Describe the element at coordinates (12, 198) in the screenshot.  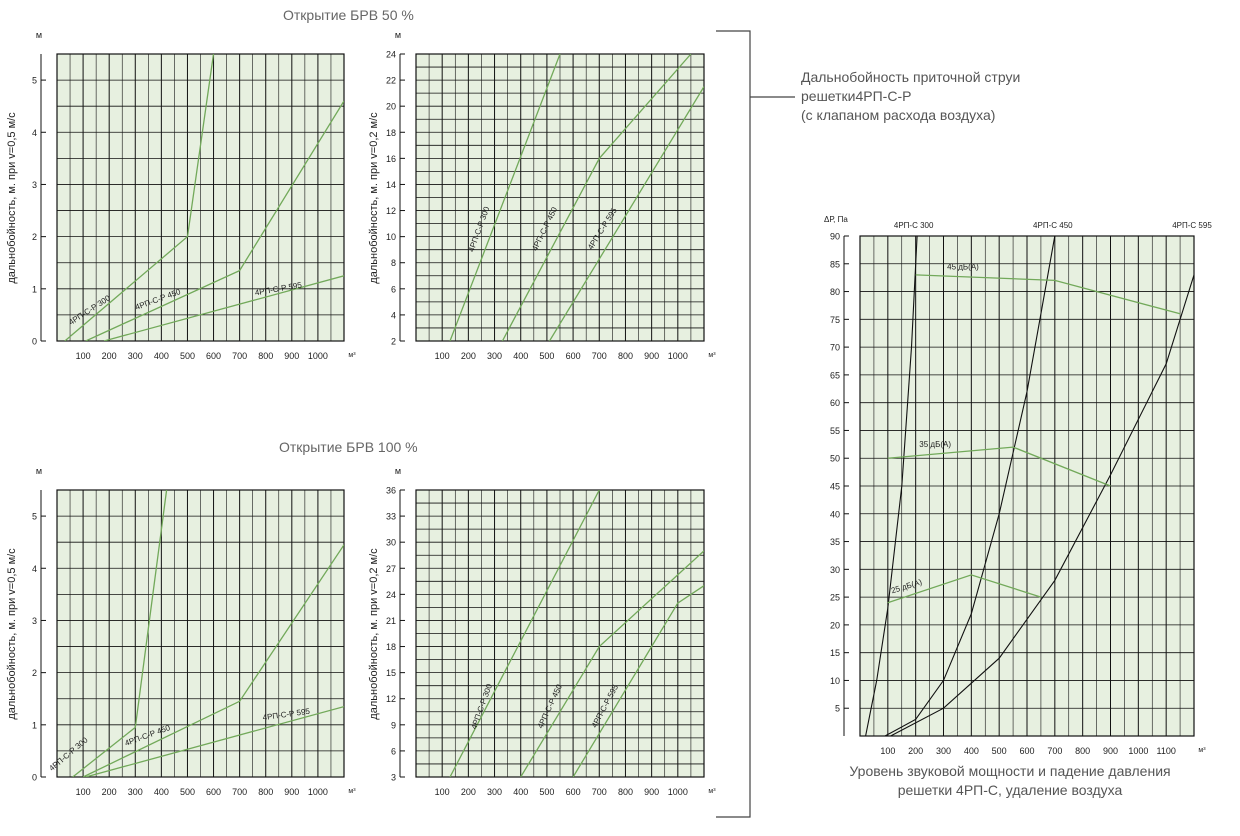
I see `y-axis-label: дальнобойность, м. при v=0,5 м/с` at that location.